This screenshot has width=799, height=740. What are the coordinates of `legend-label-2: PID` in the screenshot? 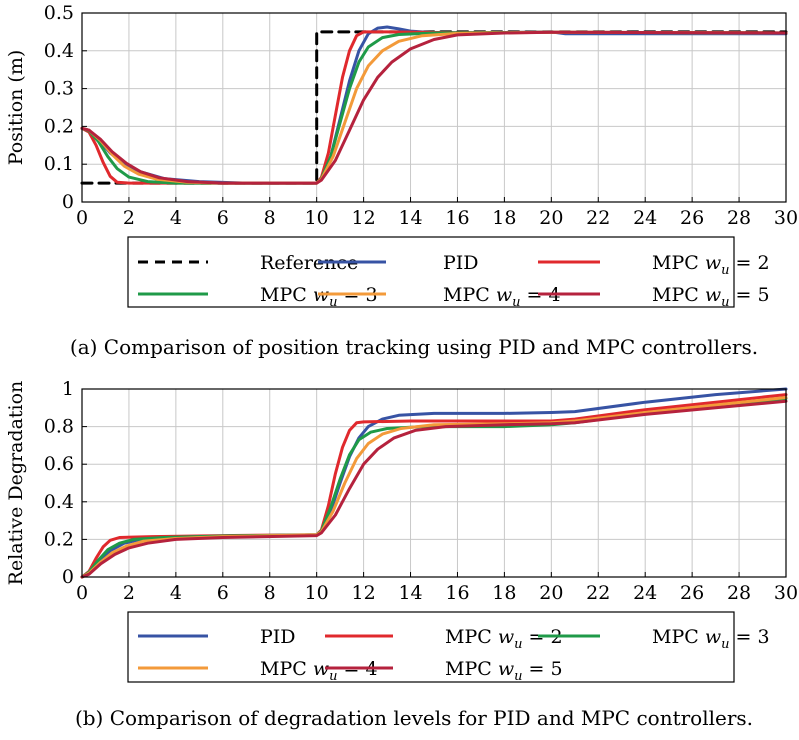 It's located at (461, 263).